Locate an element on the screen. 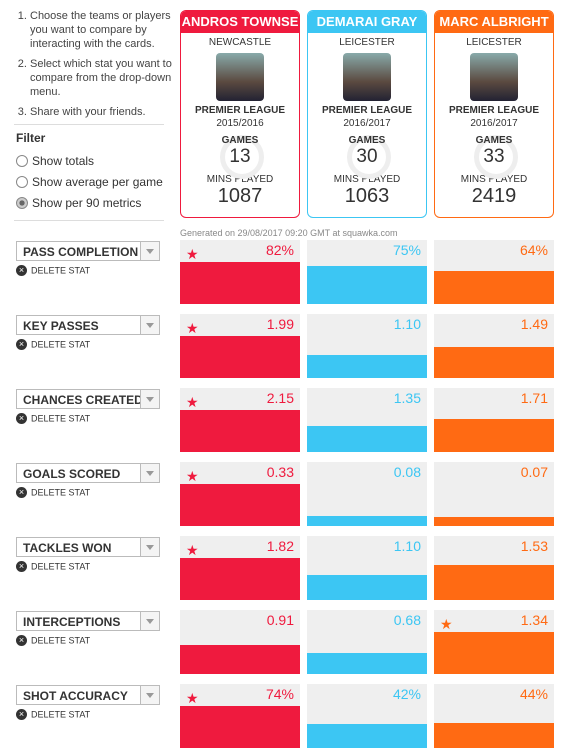  player-name: ANDROS TOWNSE is located at coordinates (240, 22).